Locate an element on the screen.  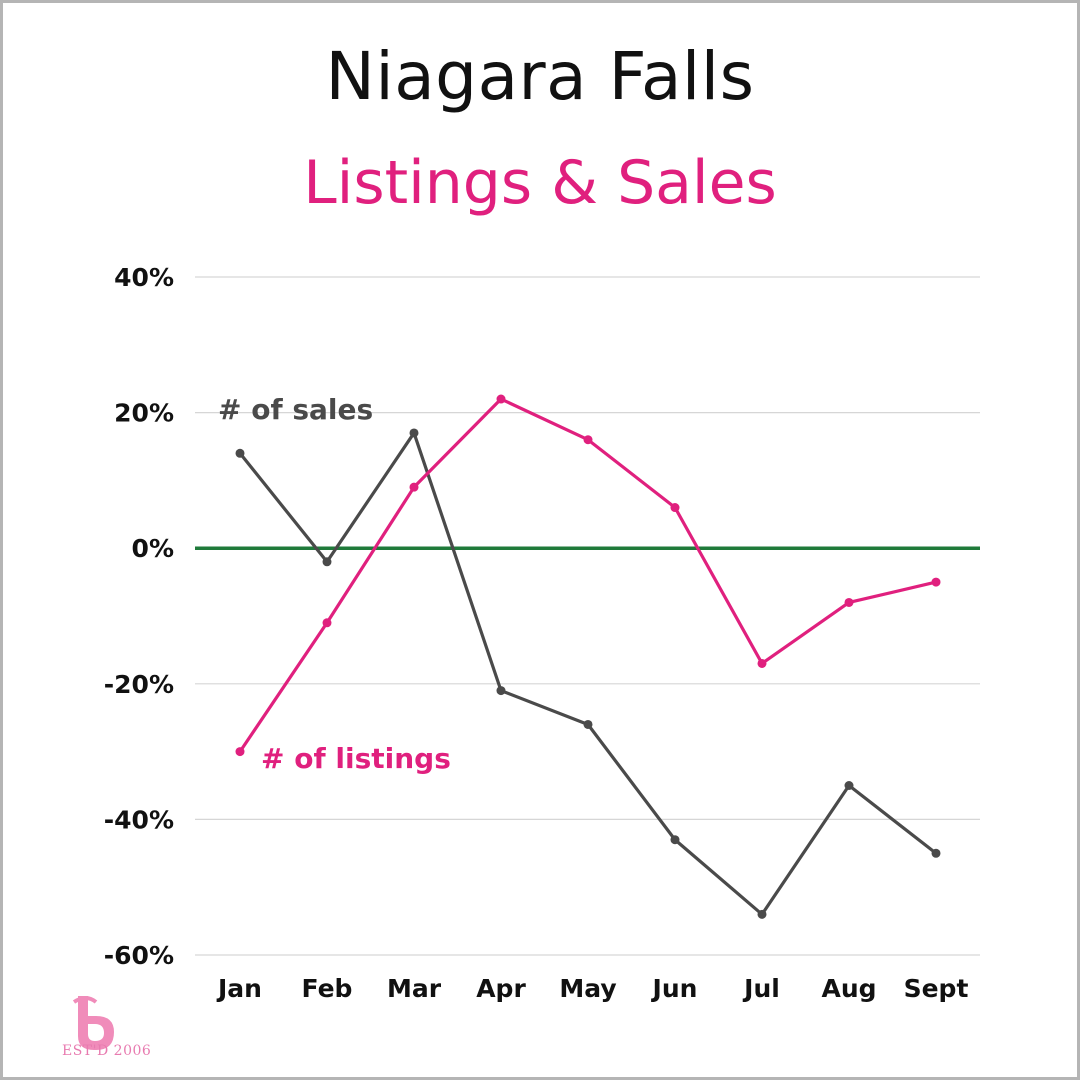
y-axis-ticks: 40% 20% 0% -20% -40% -60% is located at coordinates (139, 616).